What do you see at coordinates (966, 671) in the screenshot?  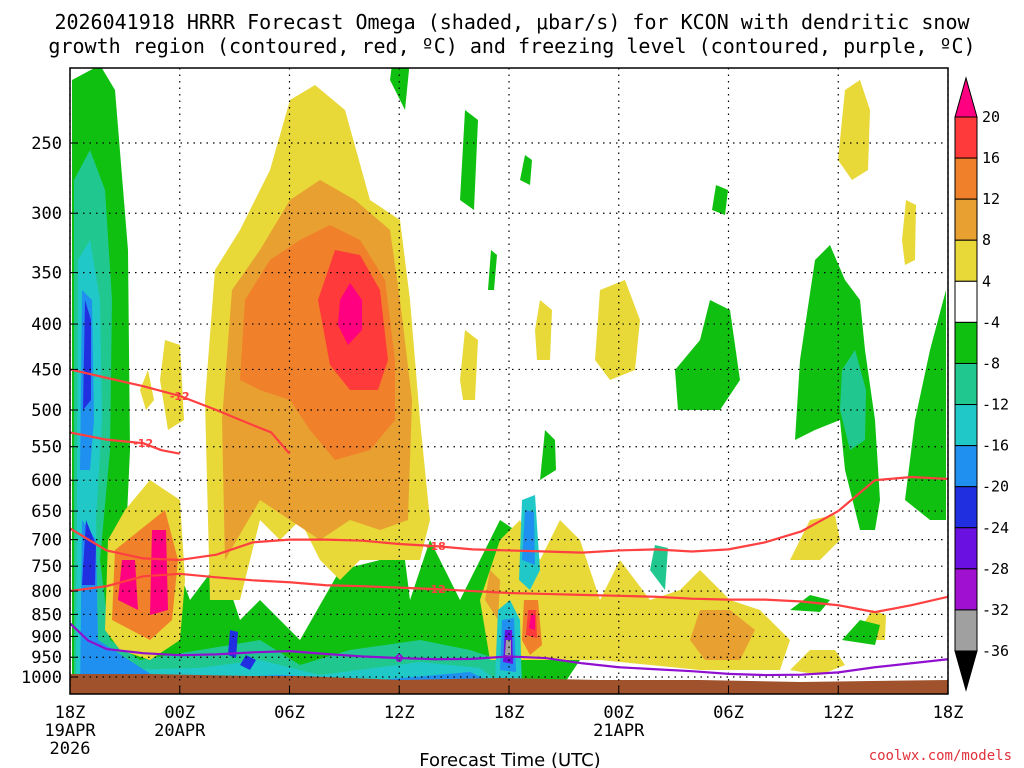 I see `colorbar-bottom-arrow` at bounding box center [966, 671].